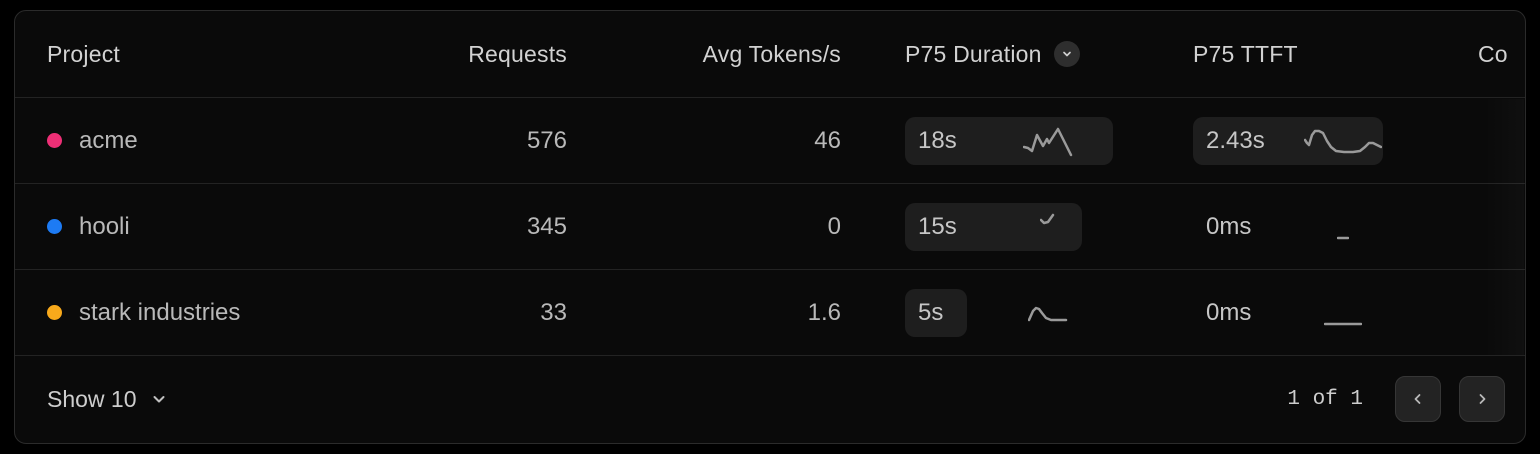  Describe the element at coordinates (1235, 140) in the screenshot. I see `ttft-value: 2.43s` at that location.